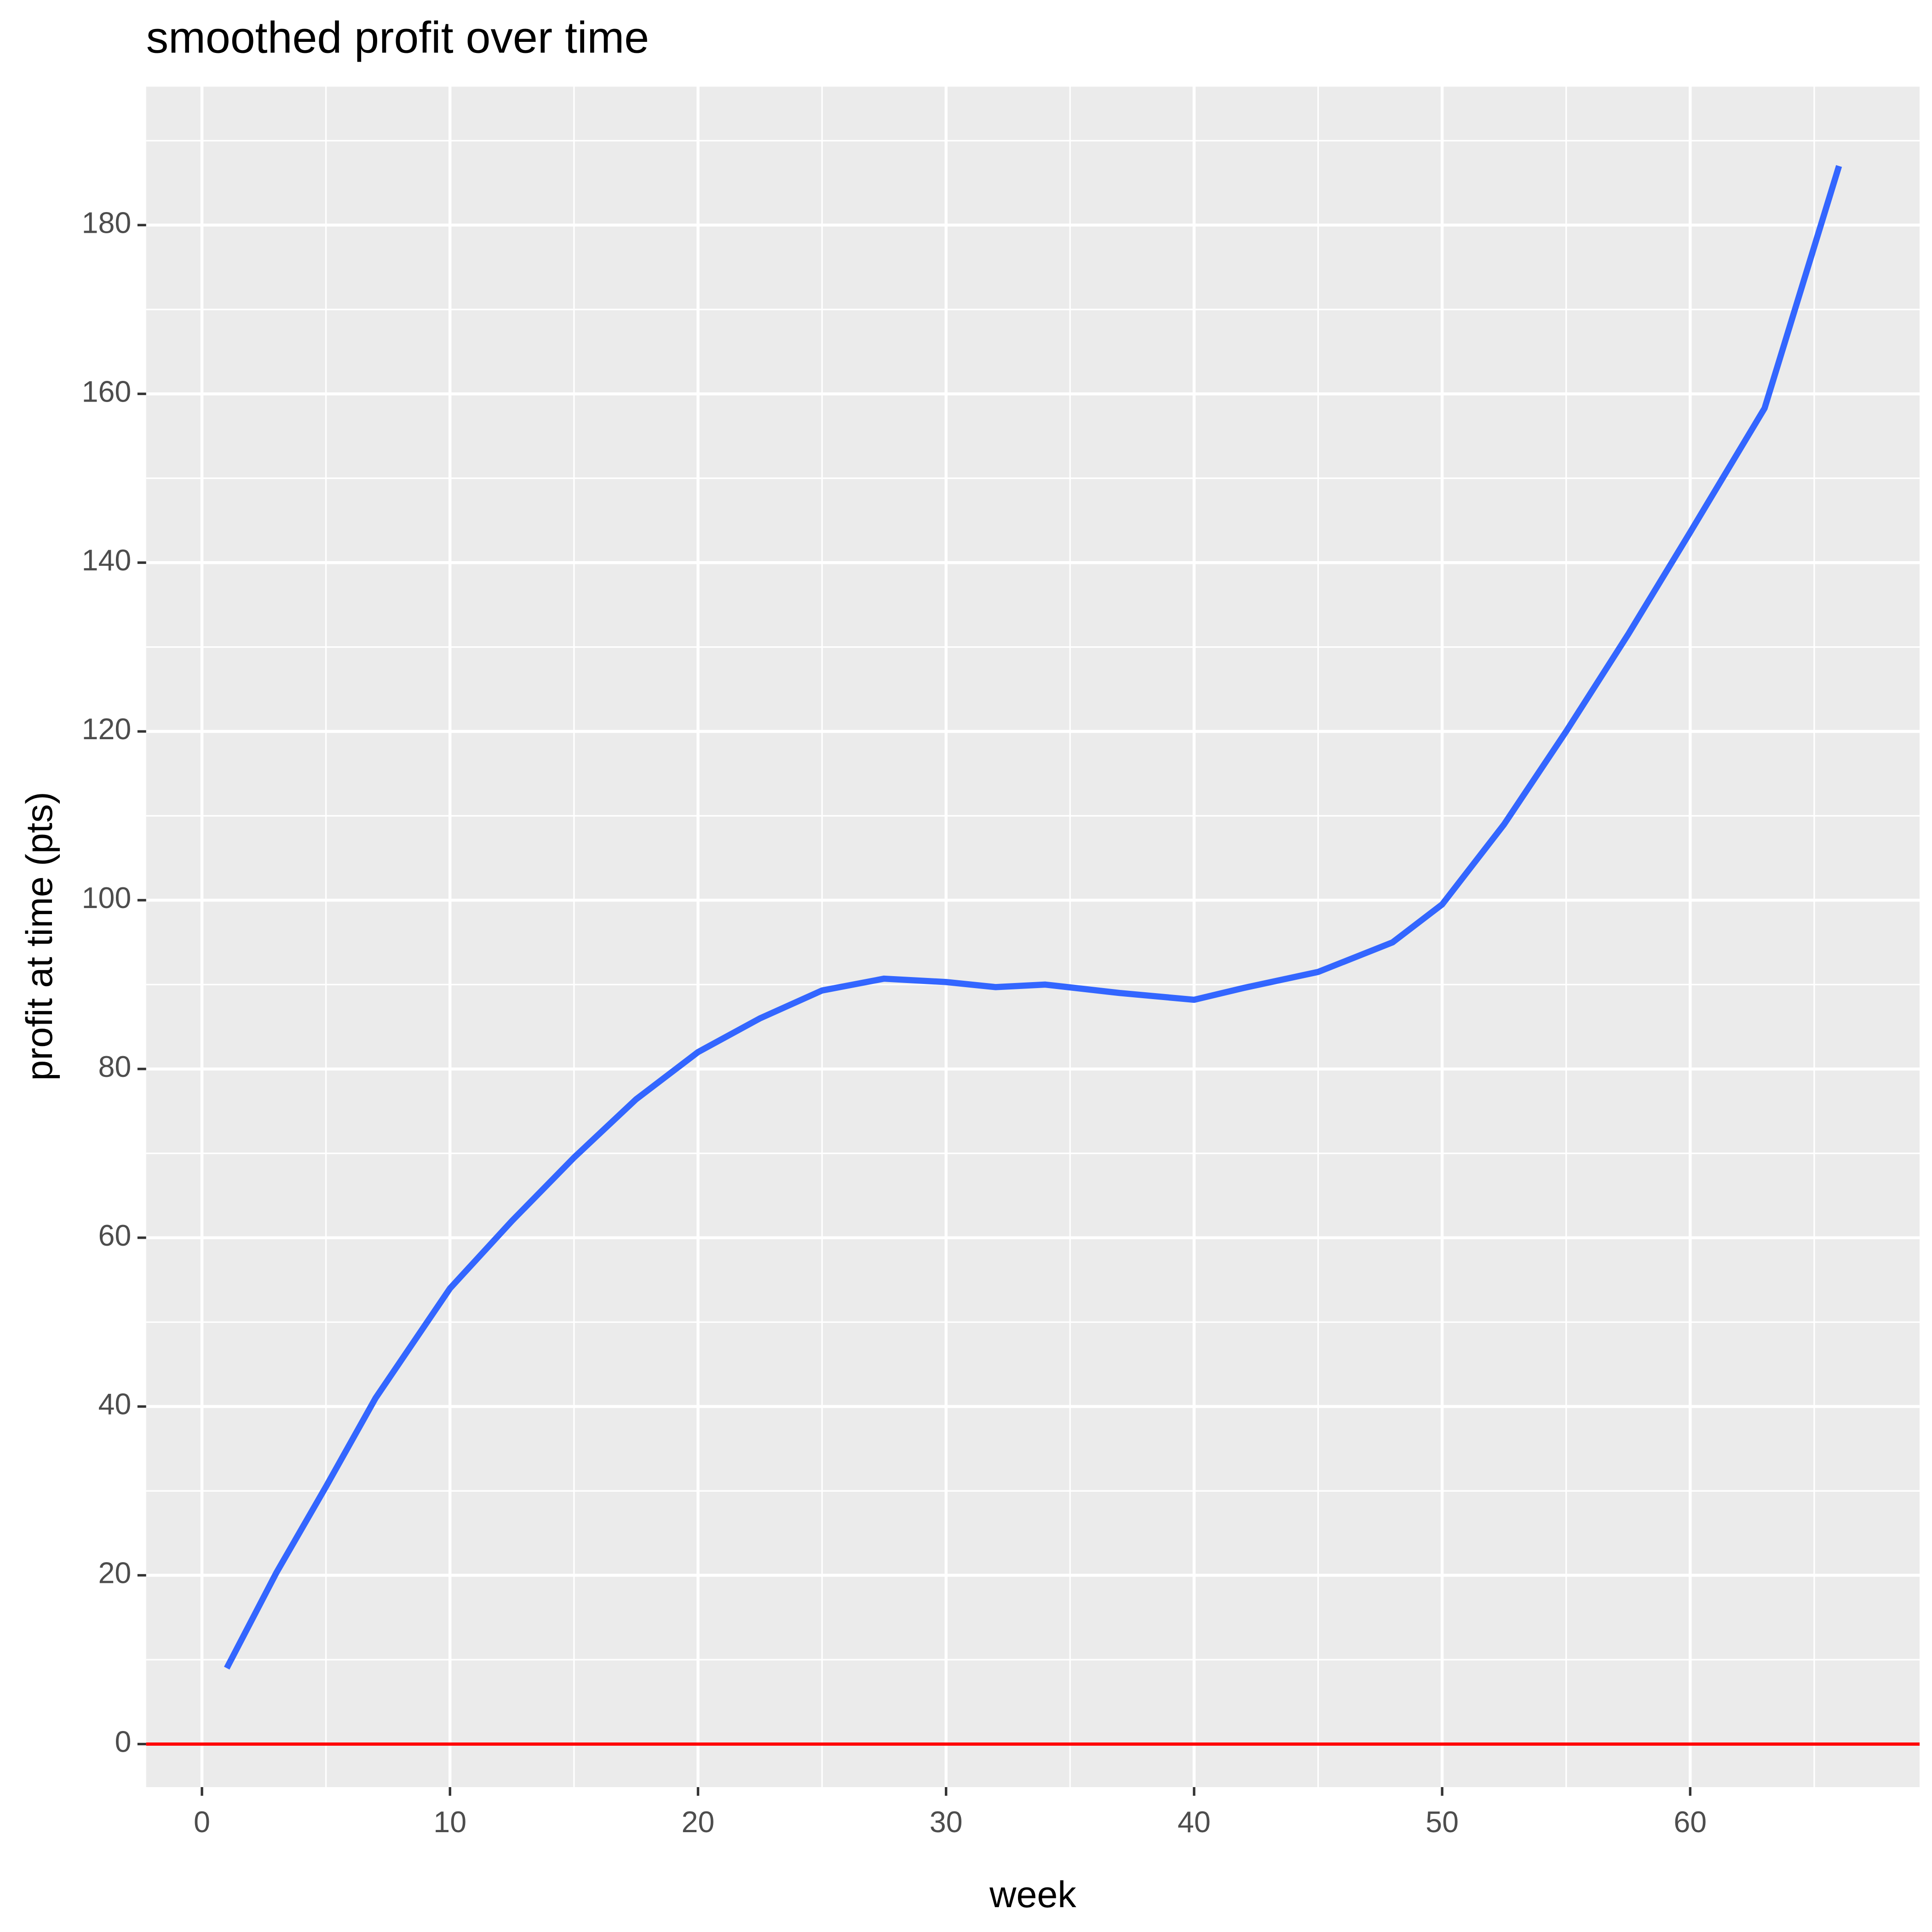  What do you see at coordinates (123, 1742) in the screenshot?
I see `y-tick-label: 0` at bounding box center [123, 1742].